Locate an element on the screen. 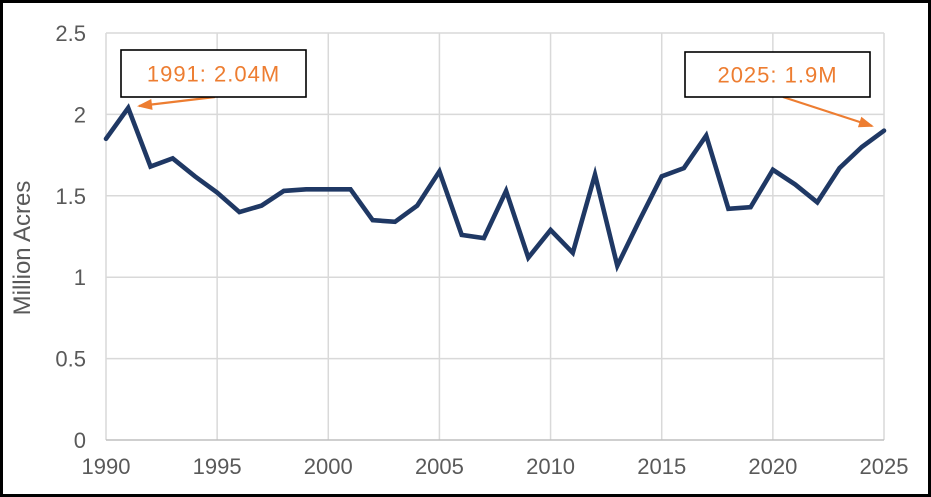 This screenshot has height=497, width=931. annotation-layer: 1991: 2.04M 2025: 1.9M is located at coordinates (497, 88).